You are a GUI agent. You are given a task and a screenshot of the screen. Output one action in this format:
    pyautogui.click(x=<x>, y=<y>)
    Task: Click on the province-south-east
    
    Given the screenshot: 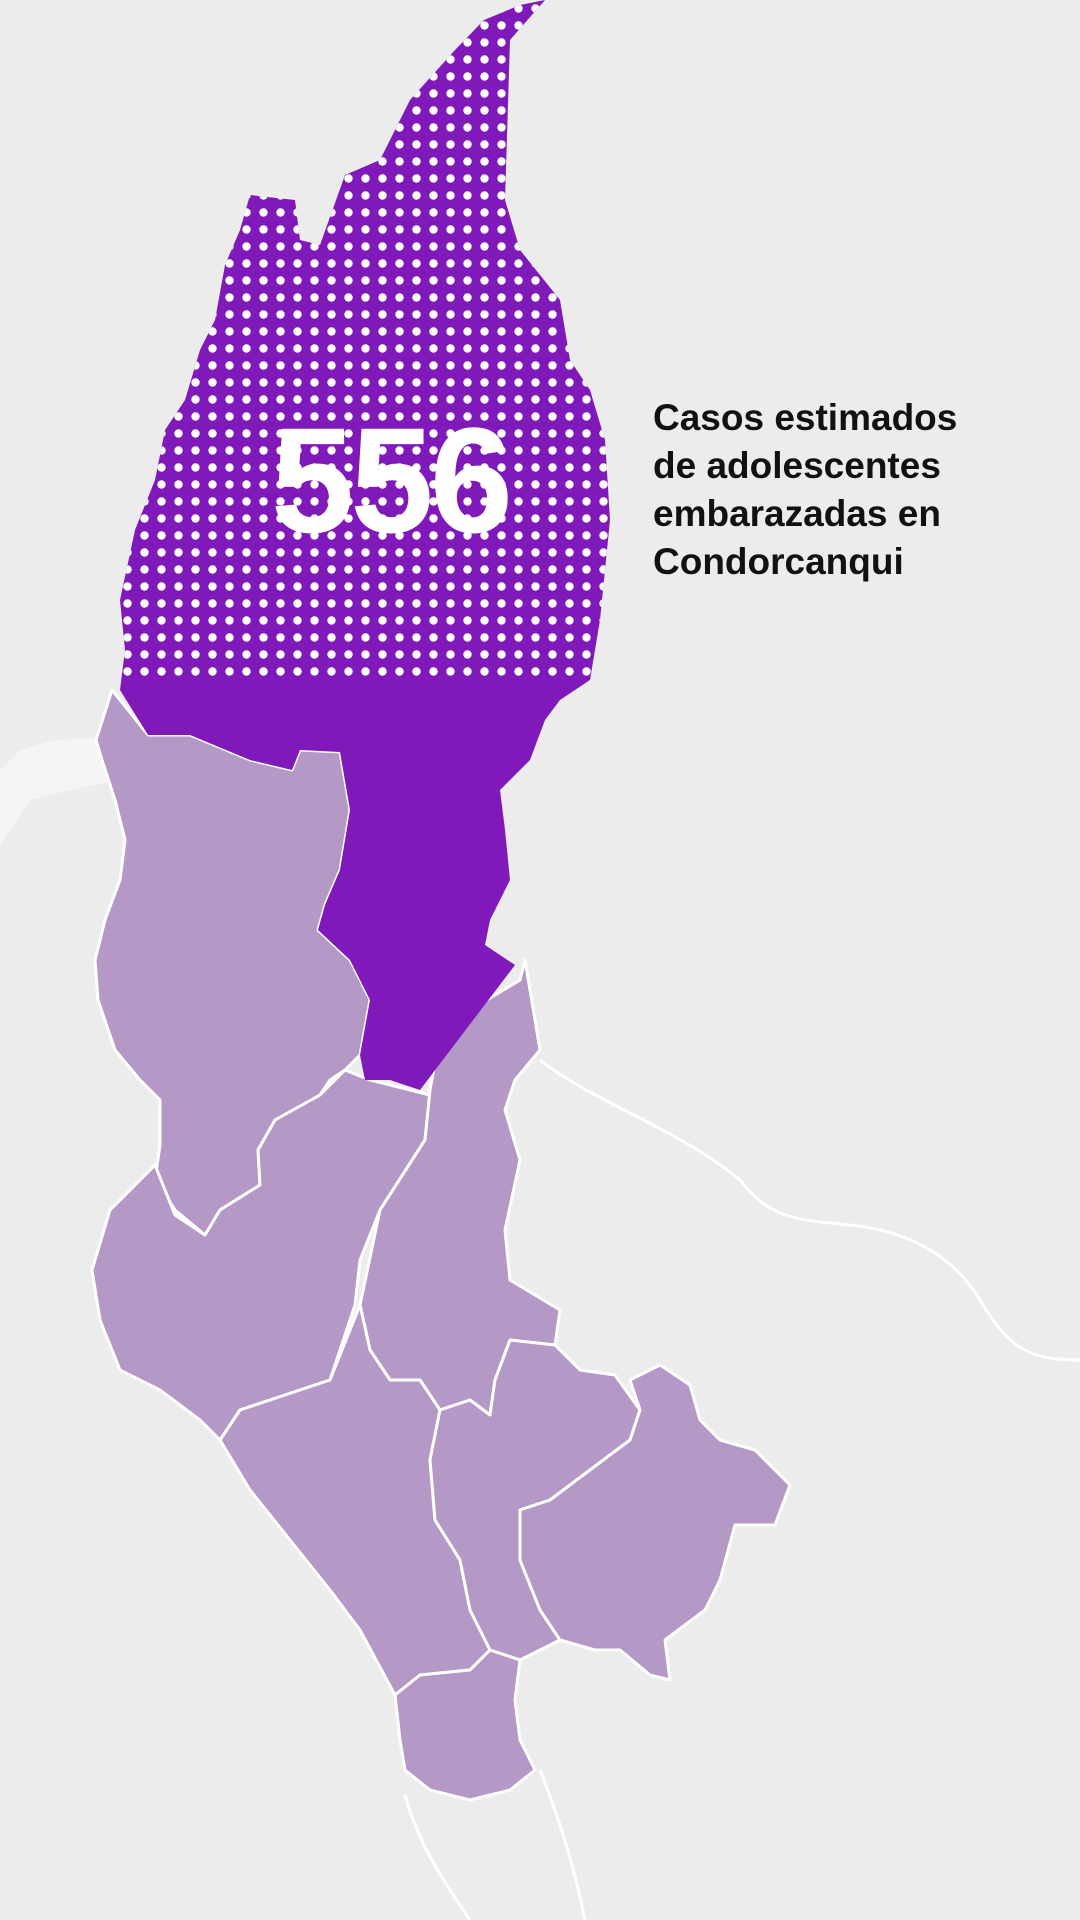 What is the action you would take?
    pyautogui.click(x=655, y=1522)
    